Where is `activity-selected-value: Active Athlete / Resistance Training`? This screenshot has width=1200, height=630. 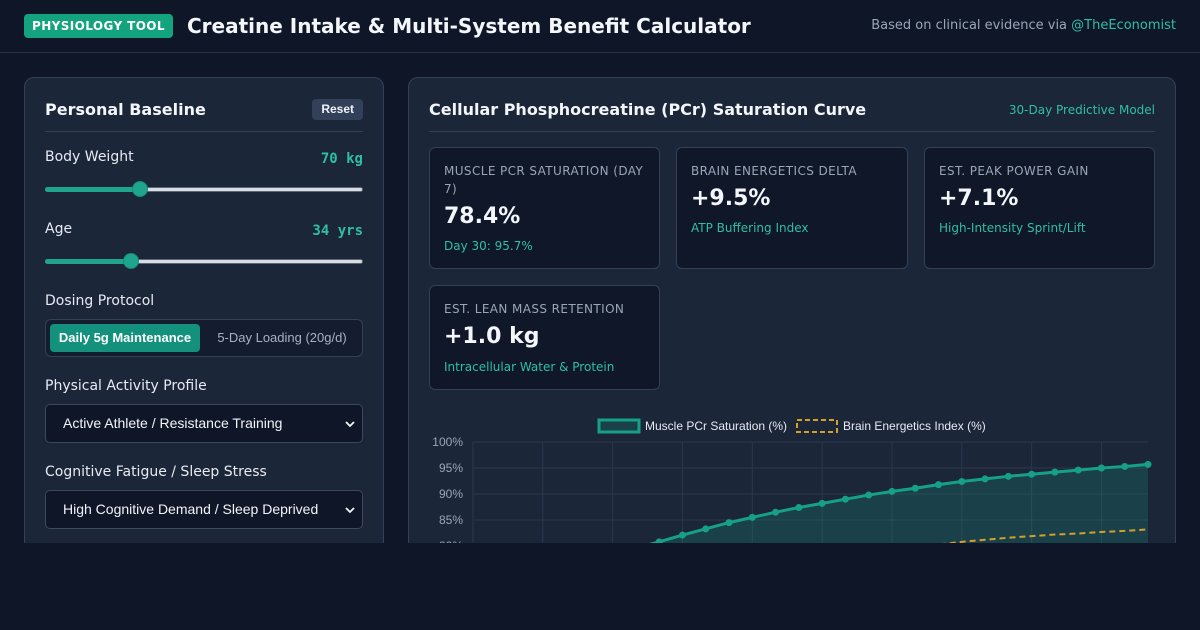 activity-selected-value: Active Athlete / Resistance Training is located at coordinates (173, 423).